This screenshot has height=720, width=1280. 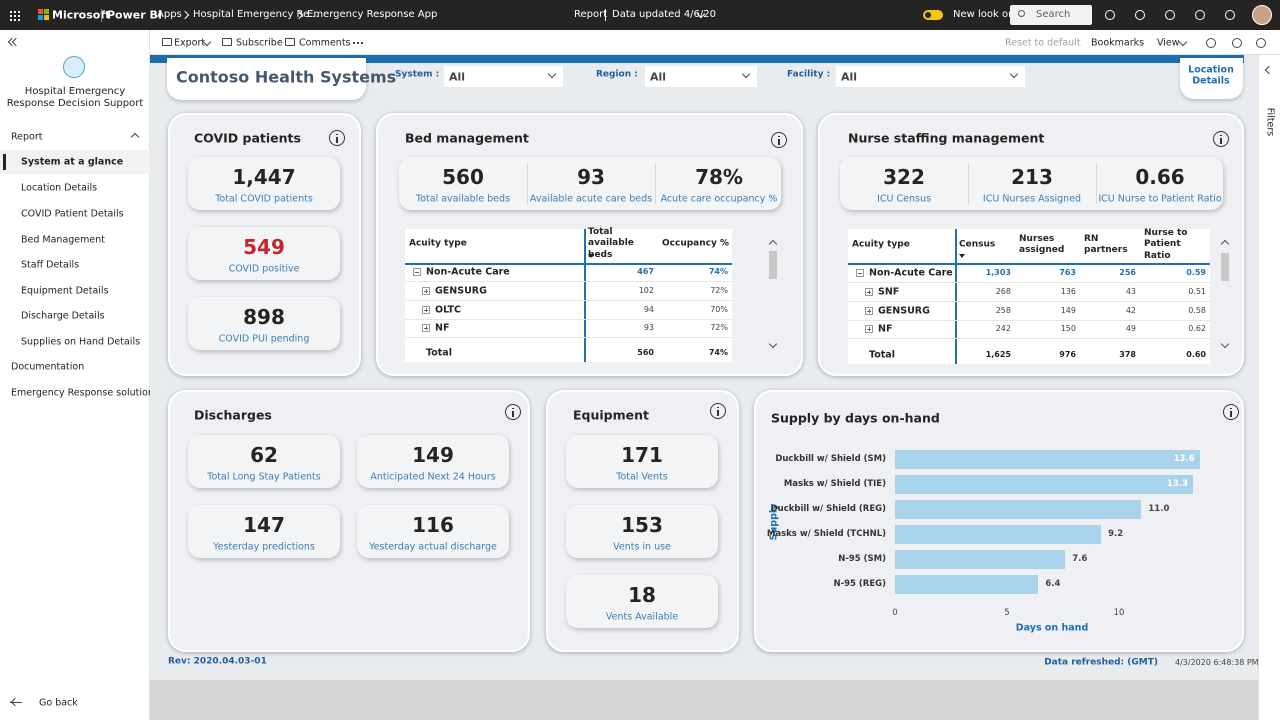 What do you see at coordinates (885, 329) in the screenshot?
I see `row-label: NF` at bounding box center [885, 329].